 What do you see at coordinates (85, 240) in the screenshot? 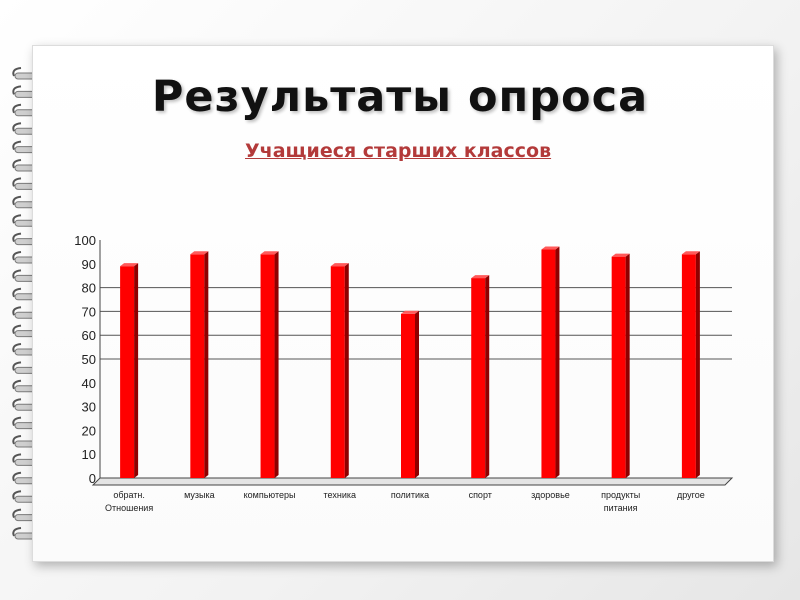
I see `y-tick-label: 100` at bounding box center [85, 240].